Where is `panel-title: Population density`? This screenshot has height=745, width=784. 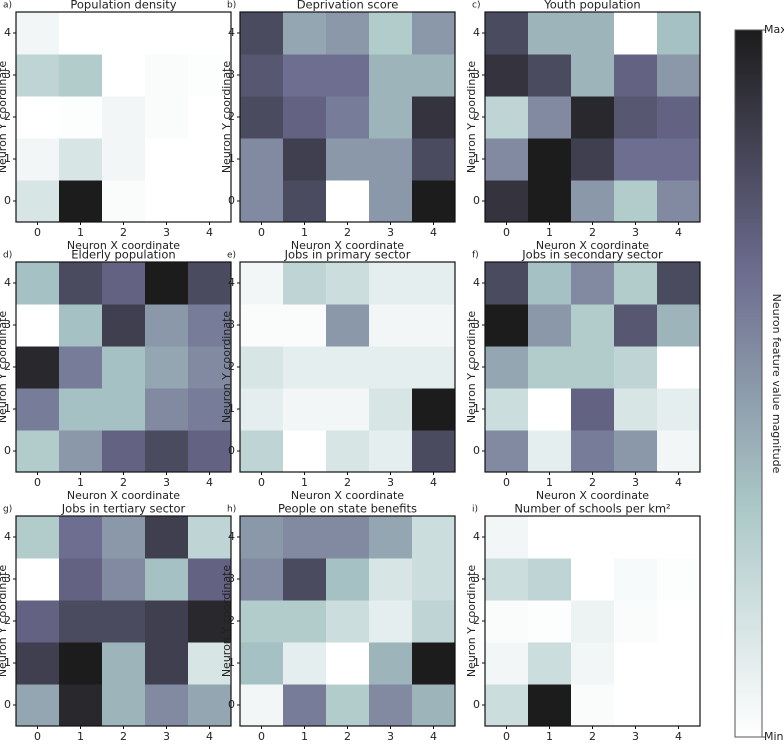 panel-title: Population density is located at coordinates (123, 6).